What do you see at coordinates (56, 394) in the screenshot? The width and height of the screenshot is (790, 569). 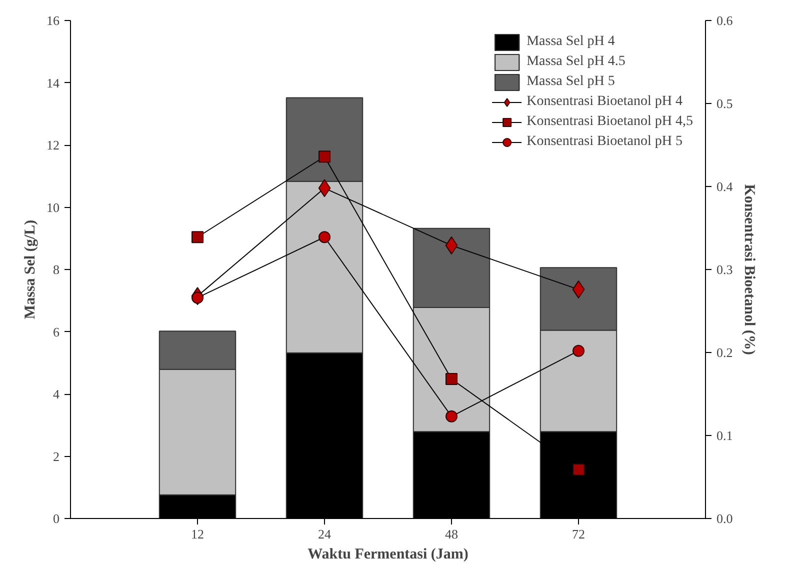 I see `y-tick-label: 4` at bounding box center [56, 394].